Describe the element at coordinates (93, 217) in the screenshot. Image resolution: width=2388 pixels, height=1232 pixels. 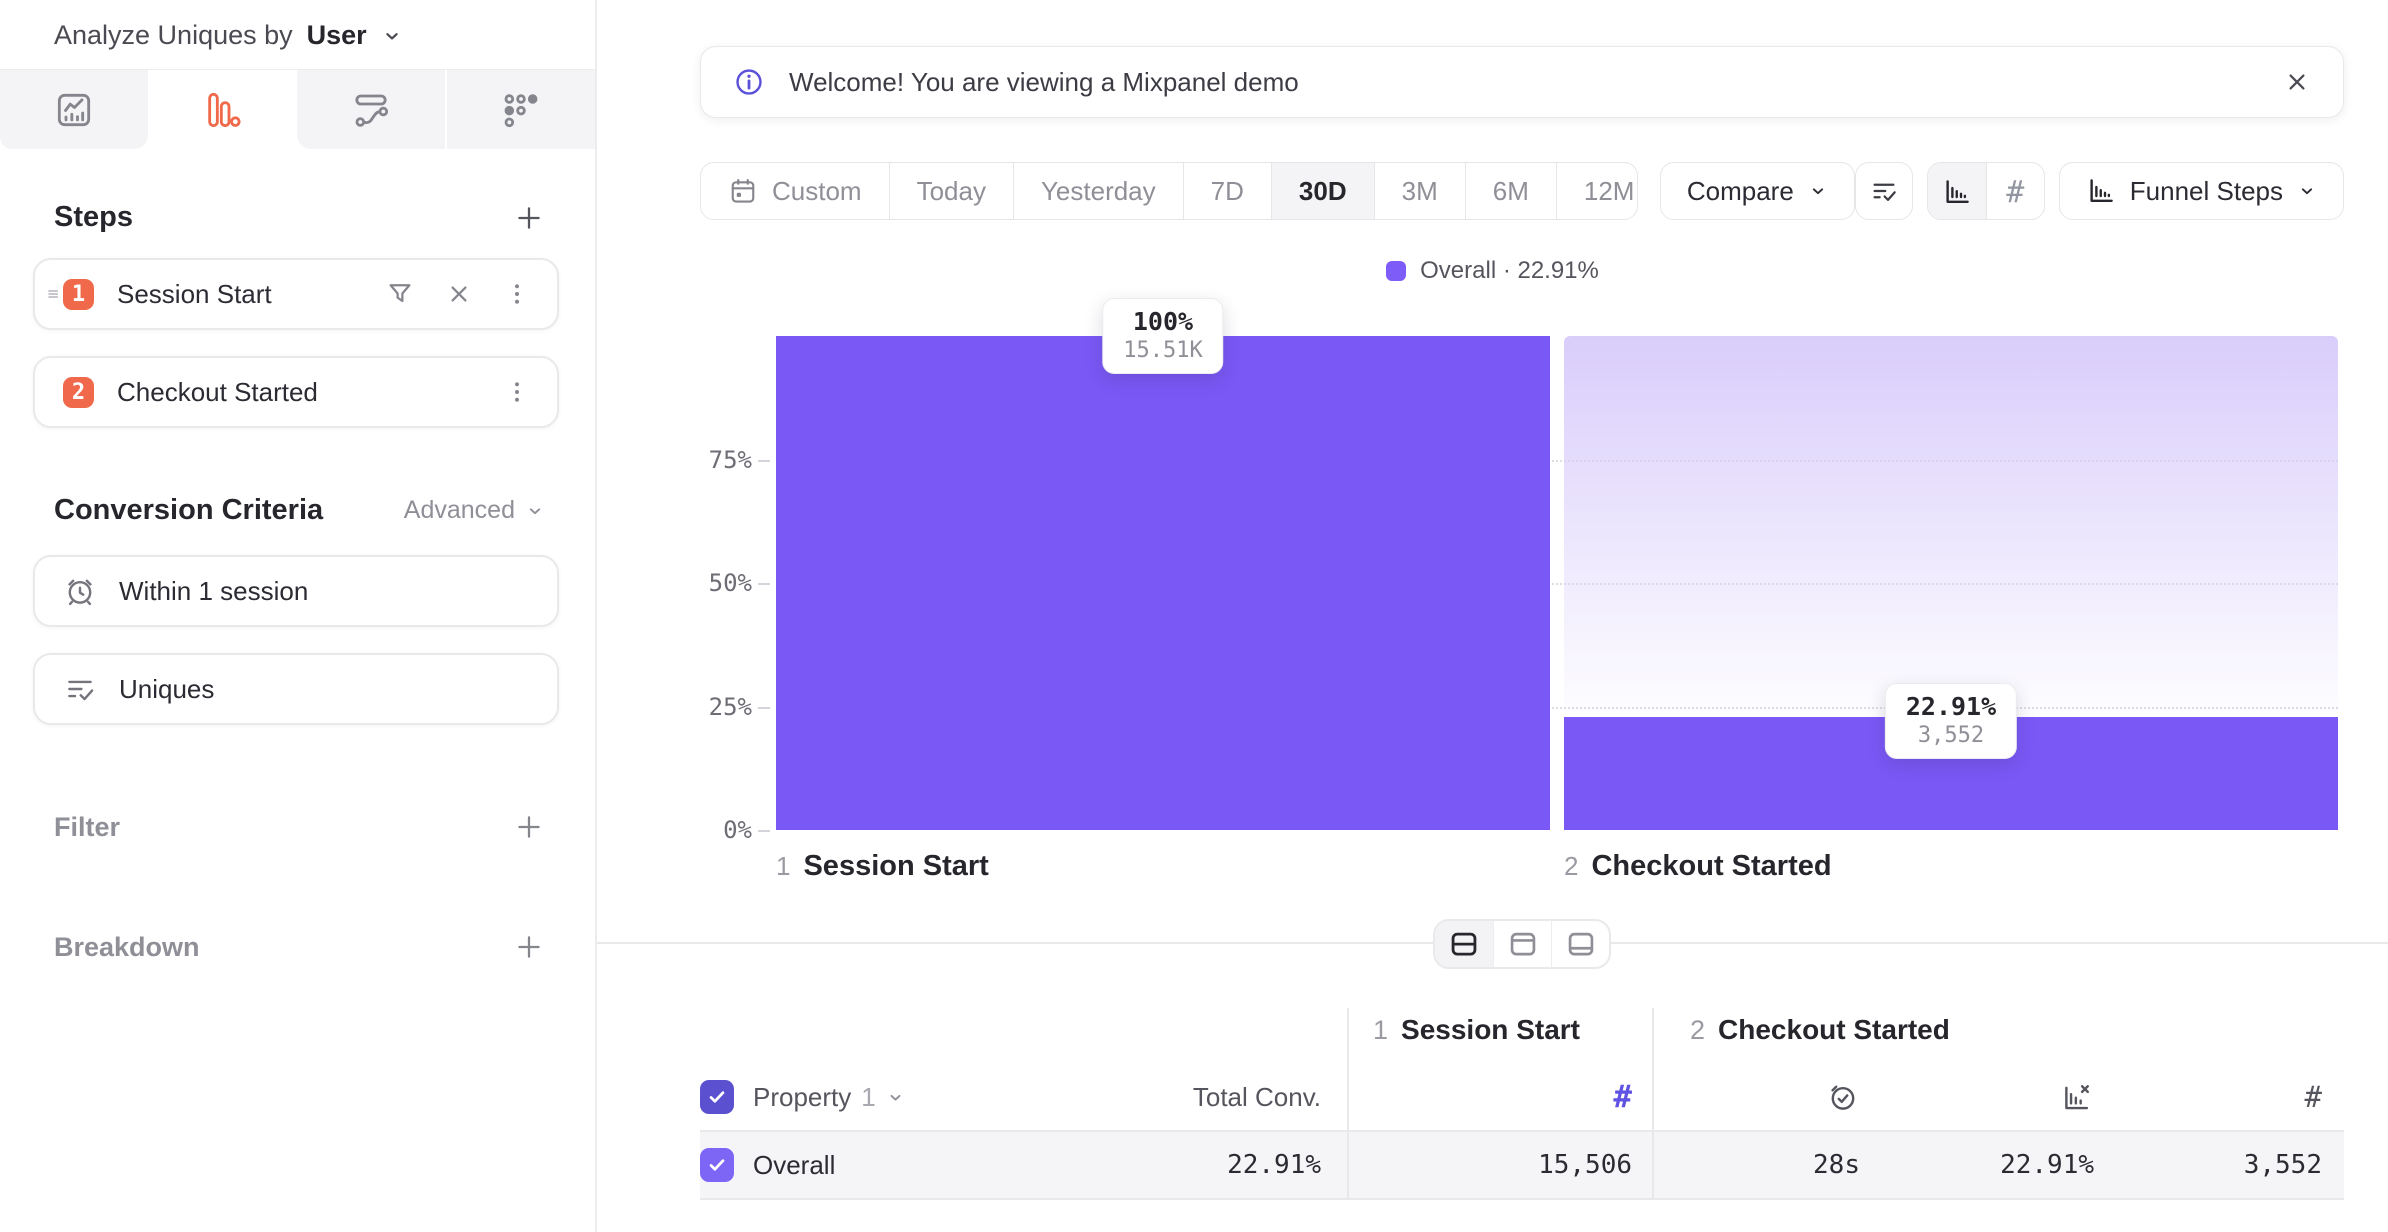
I see `steps-title: Steps` at that location.